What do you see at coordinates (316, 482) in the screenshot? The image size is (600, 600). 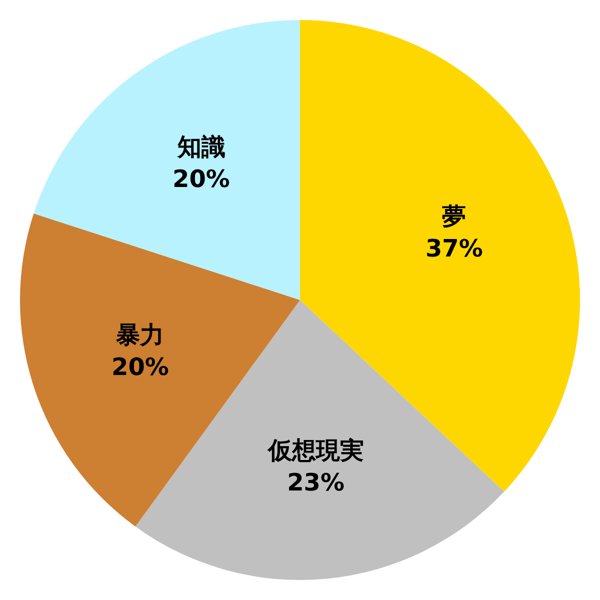 I see `data-label: 23%` at bounding box center [316, 482].